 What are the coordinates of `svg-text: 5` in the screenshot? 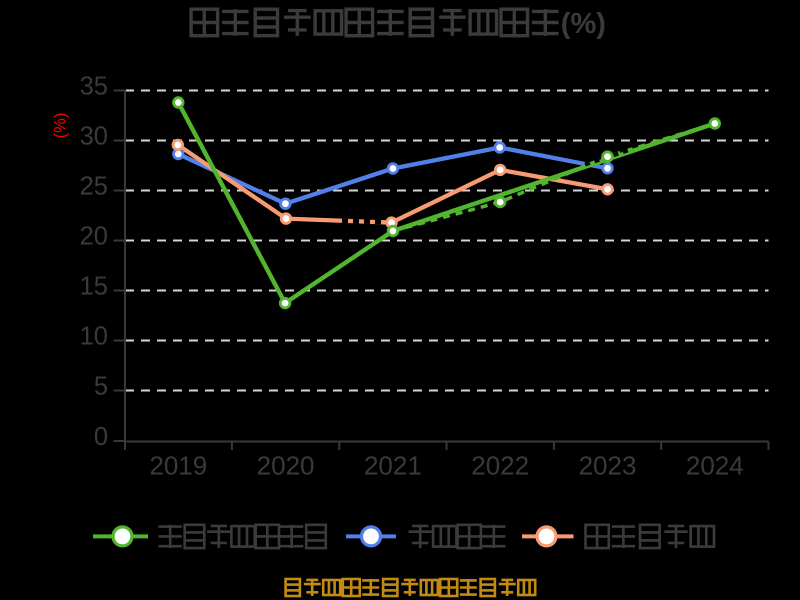 It's located at (101, 387).